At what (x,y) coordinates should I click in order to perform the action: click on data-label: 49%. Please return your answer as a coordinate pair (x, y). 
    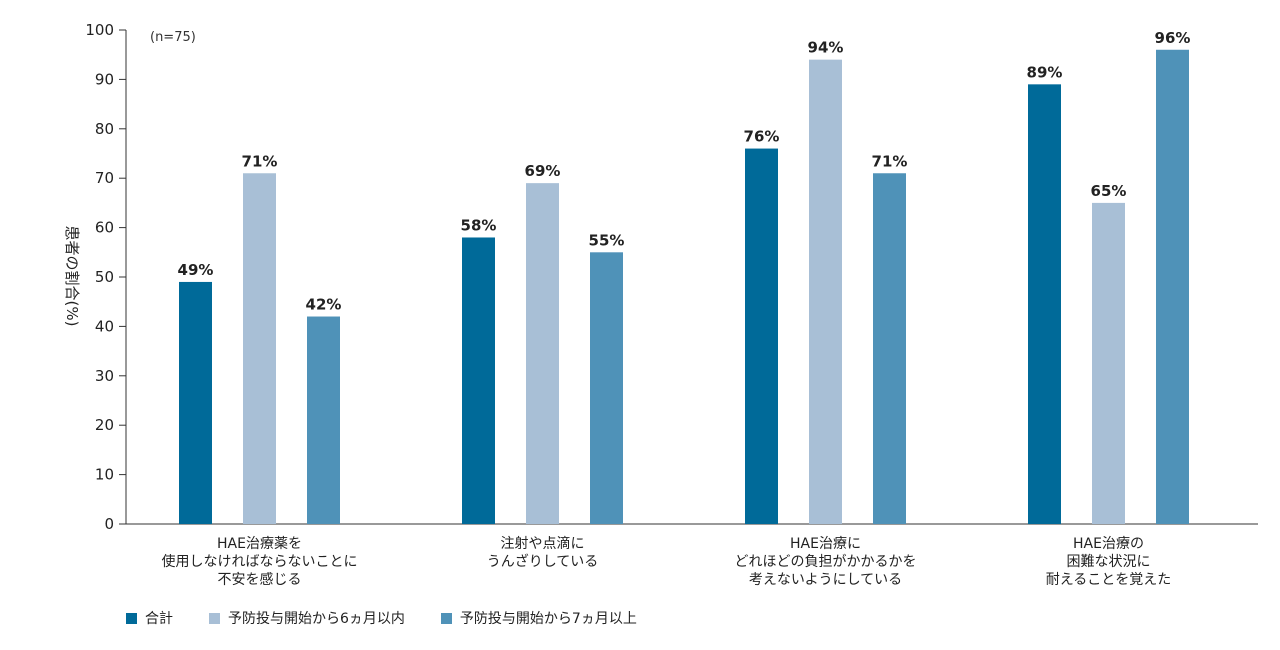
    Looking at the image, I should click on (196, 270).